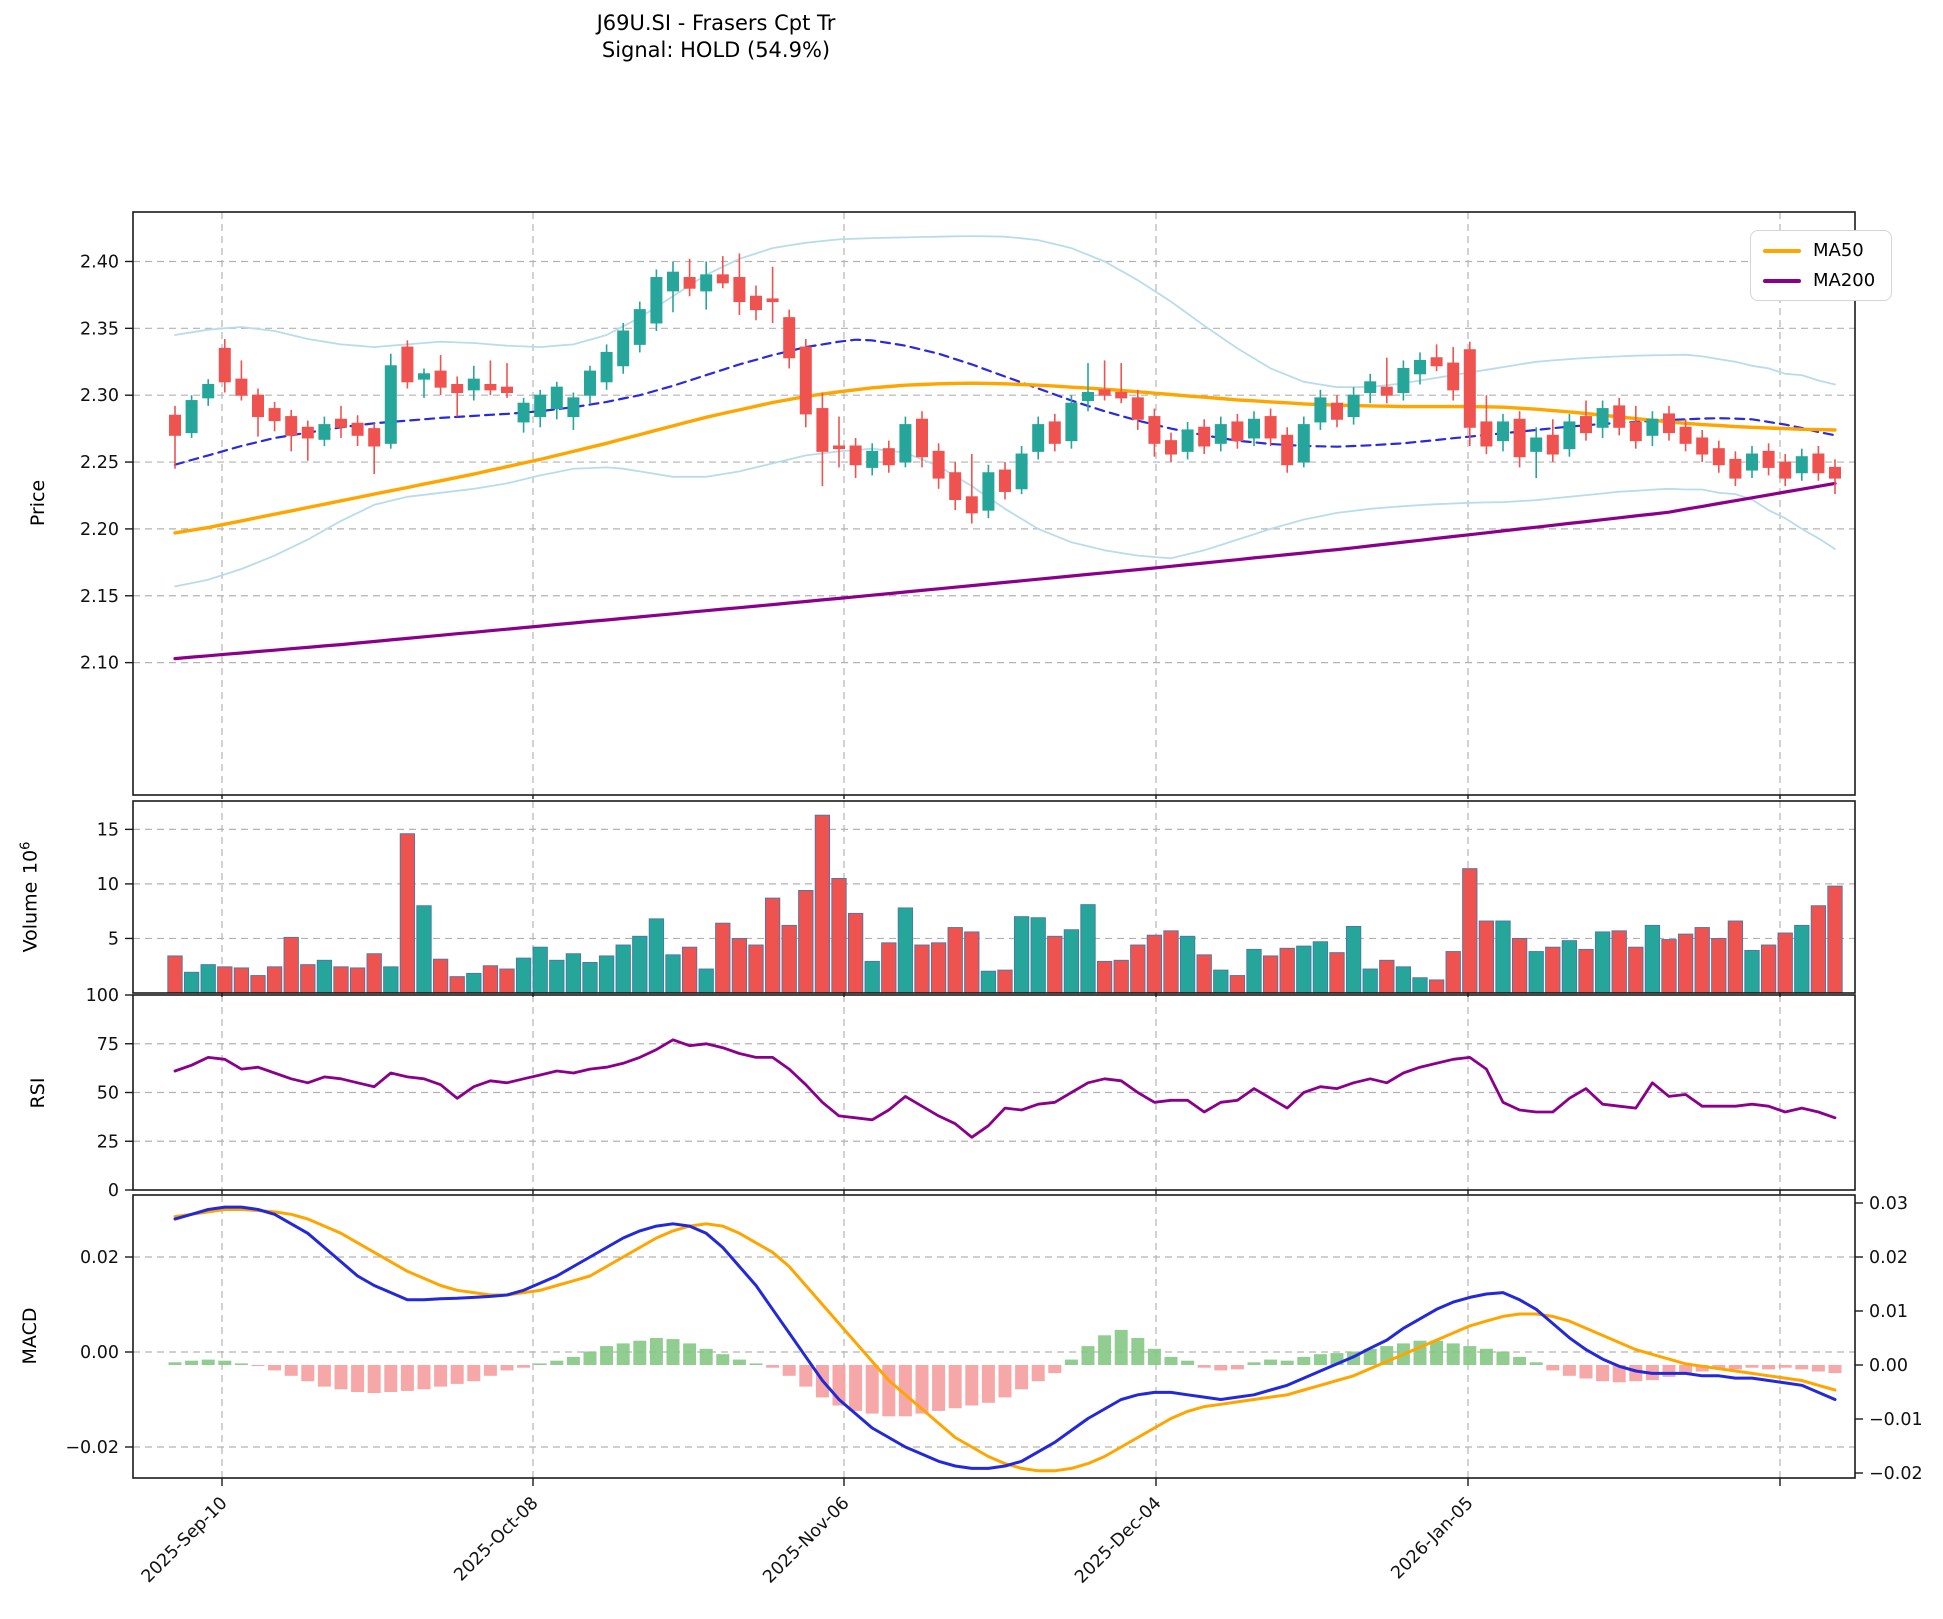 Image resolution: width=1943 pixels, height=1619 pixels. I want to click on price-tick-label: 2.15, so click(99, 597).